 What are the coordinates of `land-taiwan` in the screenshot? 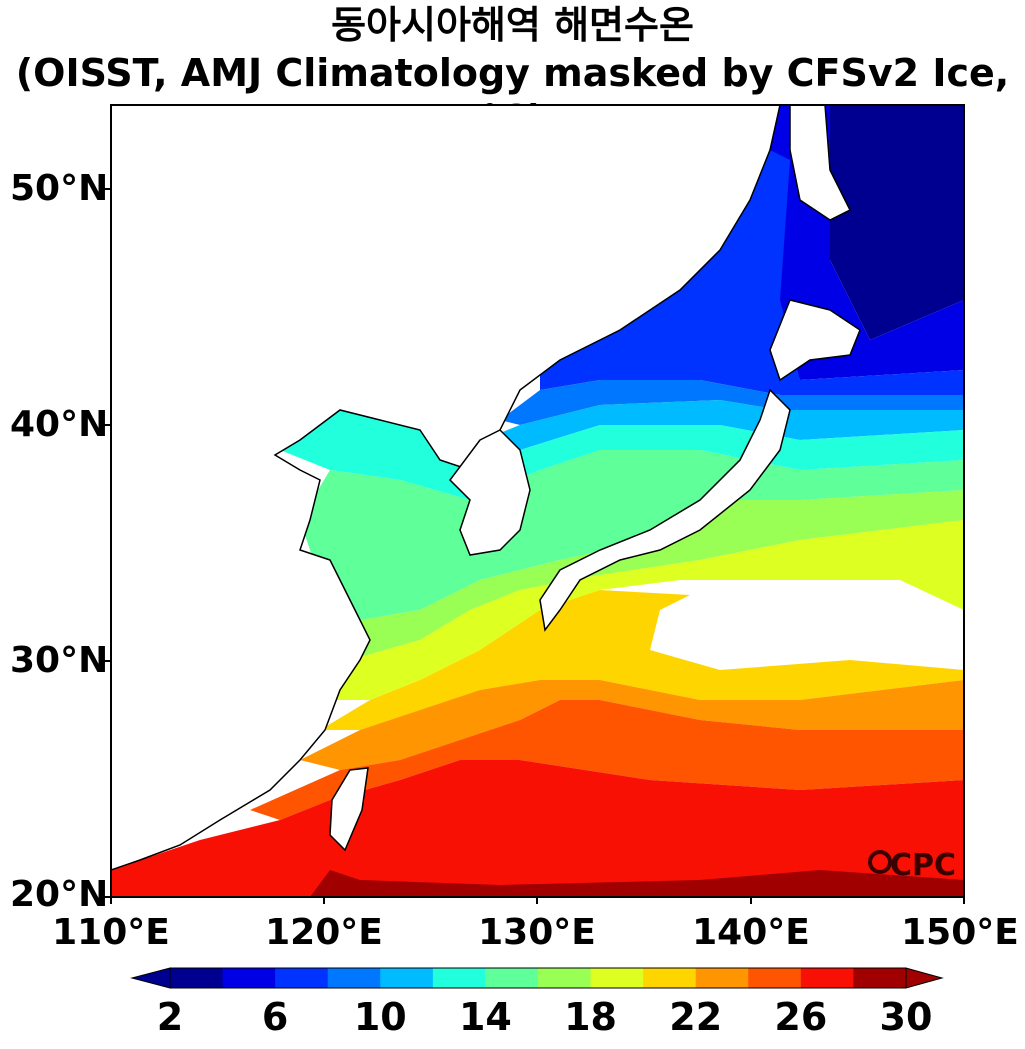 It's located at (349, 809).